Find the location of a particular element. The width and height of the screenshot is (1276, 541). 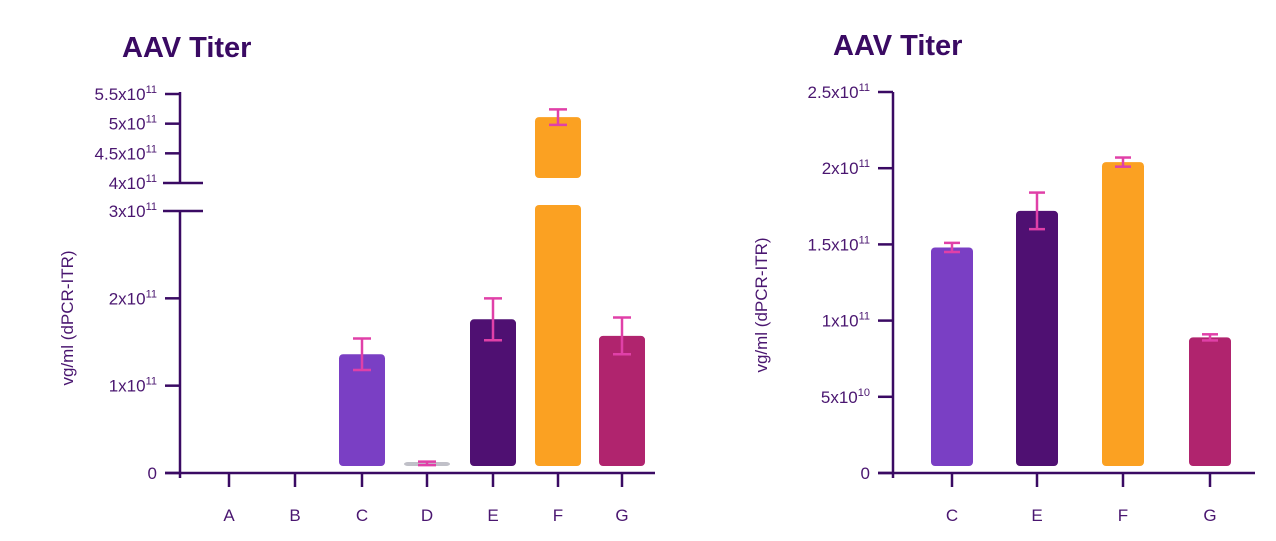

right-error-bar-C is located at coordinates (952, 247).